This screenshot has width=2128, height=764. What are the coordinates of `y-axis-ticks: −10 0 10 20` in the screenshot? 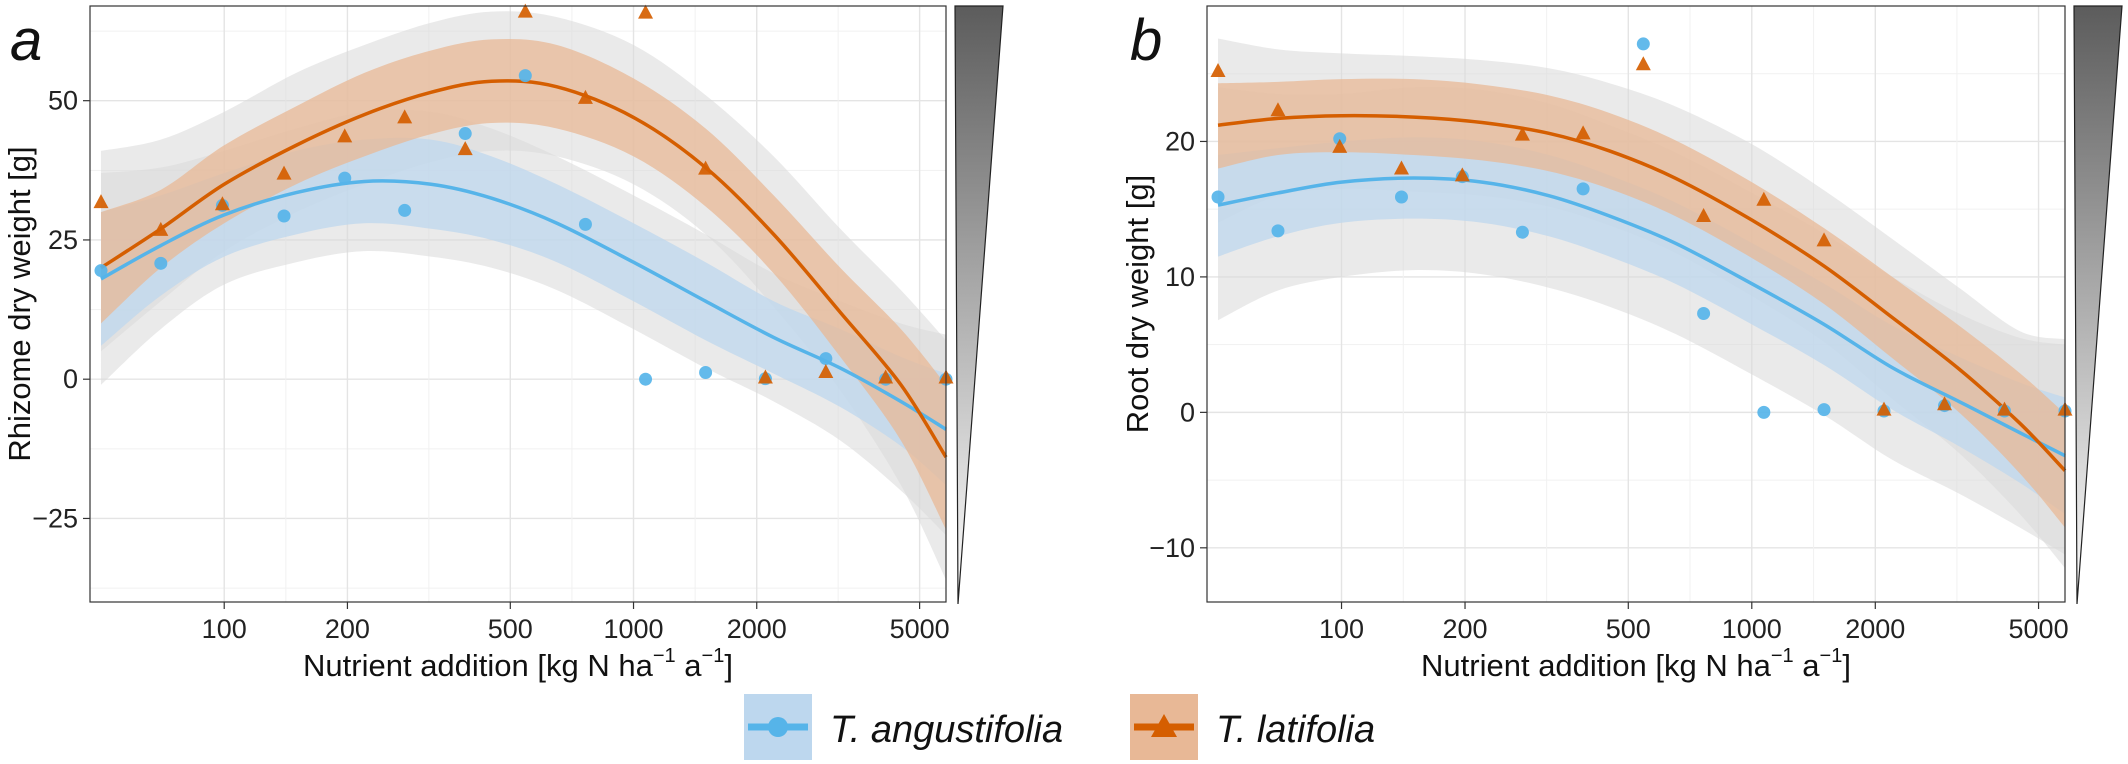 It's located at (1178, 344).